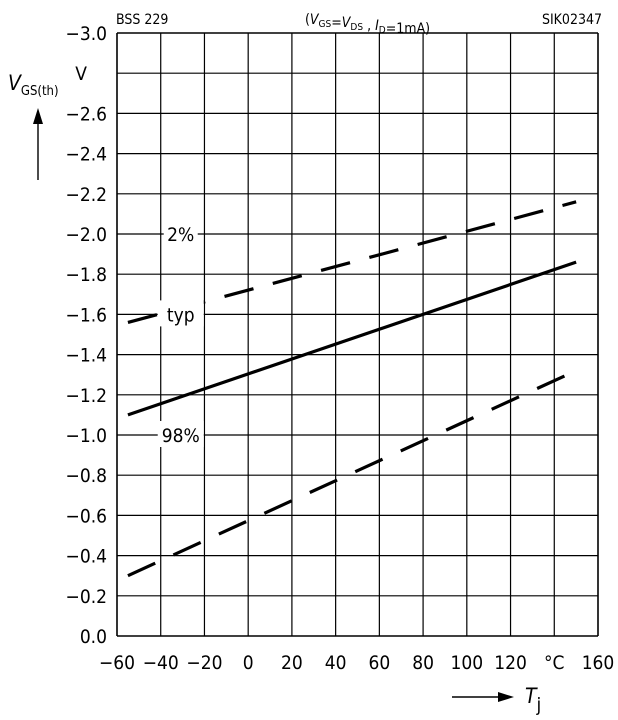  Describe the element at coordinates (180, 333) in the screenshot. I see `curve-labels: 2% typ 98%` at that location.